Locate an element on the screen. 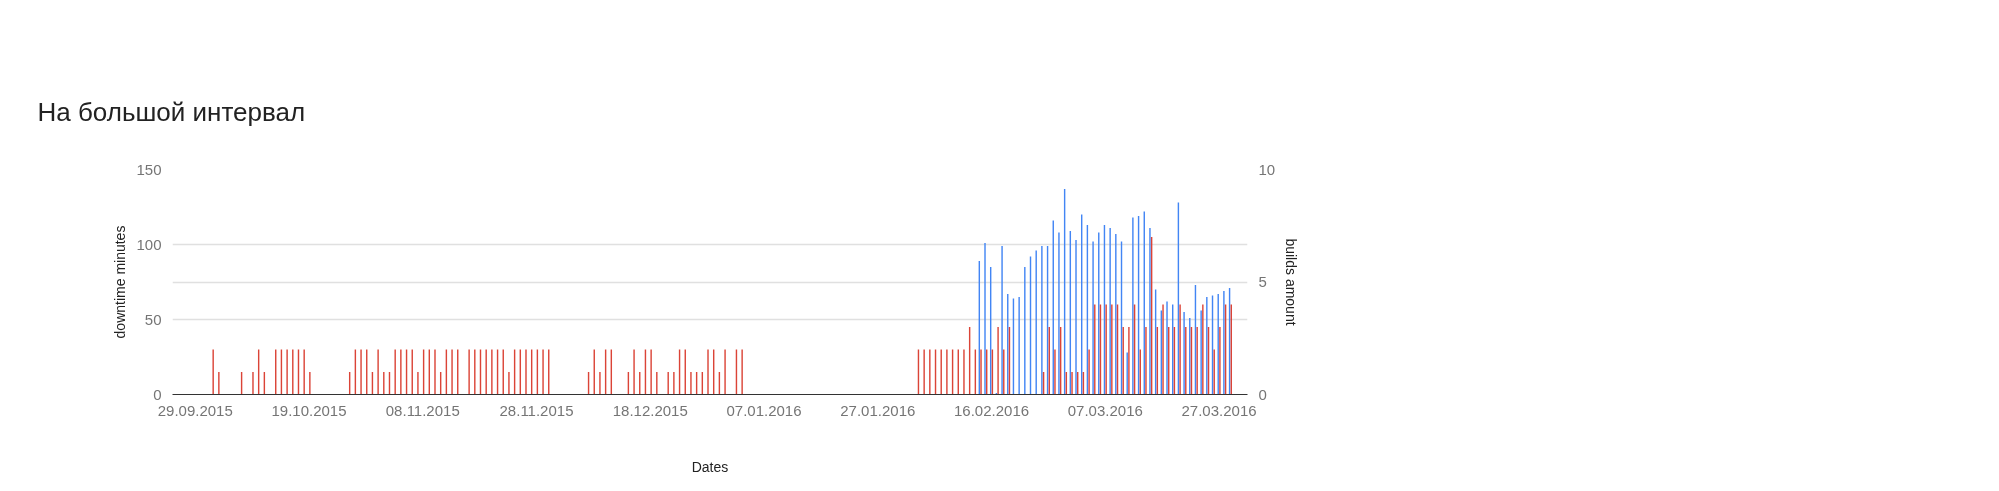 This screenshot has height=491, width=1999. x-tick-label: 18.12.2015 is located at coordinates (650, 410).